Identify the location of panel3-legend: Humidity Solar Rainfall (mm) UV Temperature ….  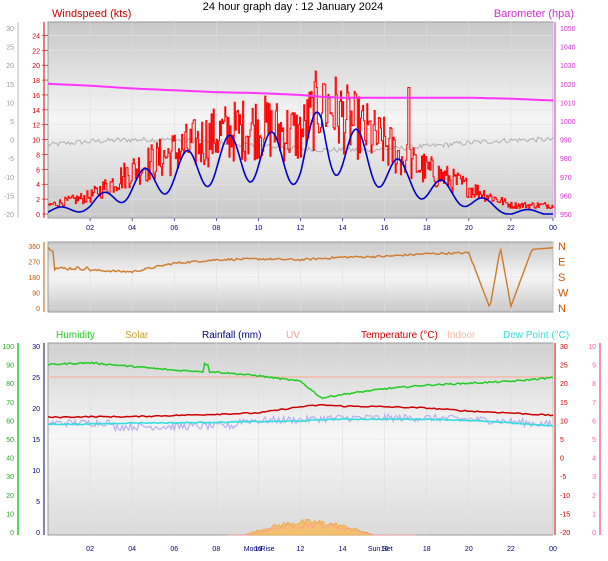
(312, 335).